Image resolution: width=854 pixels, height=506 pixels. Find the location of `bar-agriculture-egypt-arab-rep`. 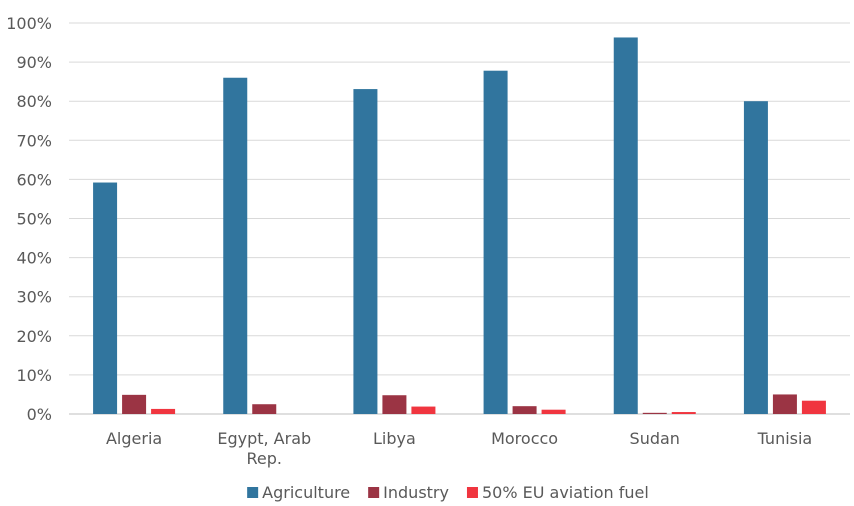

bar-agriculture-egypt-arab-rep is located at coordinates (235, 246).